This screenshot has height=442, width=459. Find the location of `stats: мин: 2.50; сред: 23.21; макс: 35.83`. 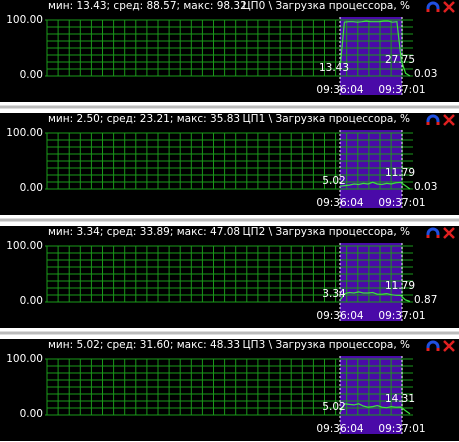

stats: мин: 2.50; сред: 23.21; макс: 35.83 is located at coordinates (144, 119).